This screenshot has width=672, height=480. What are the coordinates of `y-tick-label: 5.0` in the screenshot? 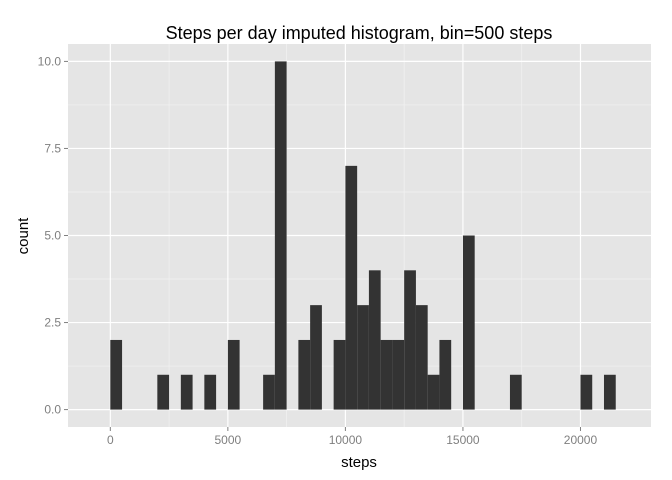 It's located at (52, 236).